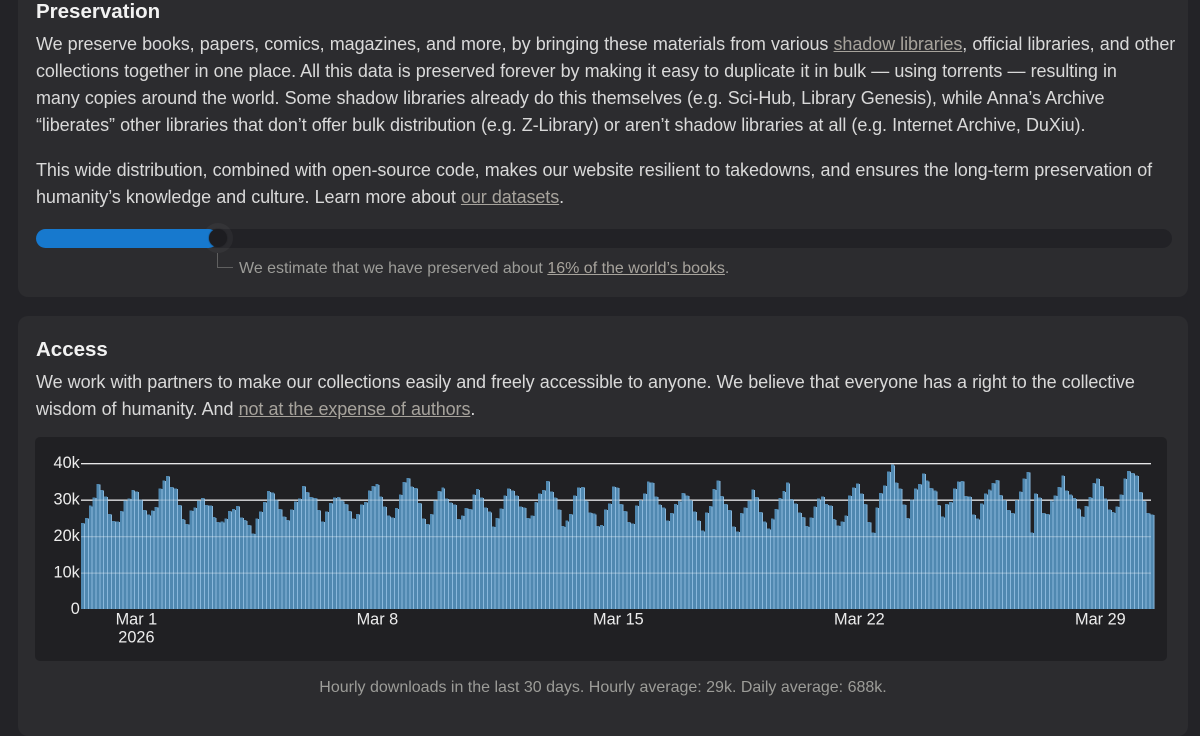  I want to click on svg-text: 30k, so click(67, 499).